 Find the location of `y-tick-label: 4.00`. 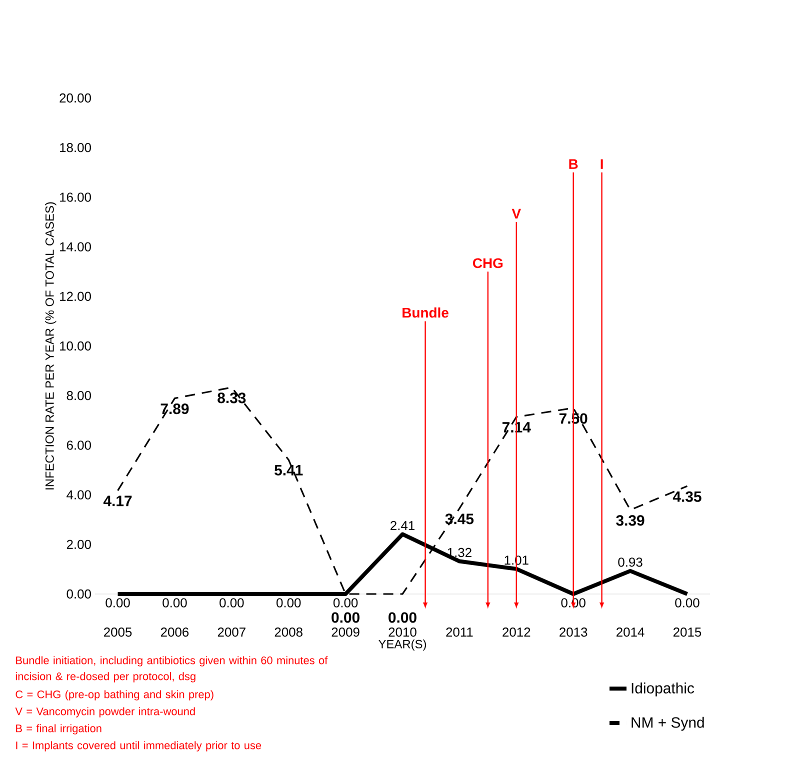

y-tick-label: 4.00 is located at coordinates (78, 495).